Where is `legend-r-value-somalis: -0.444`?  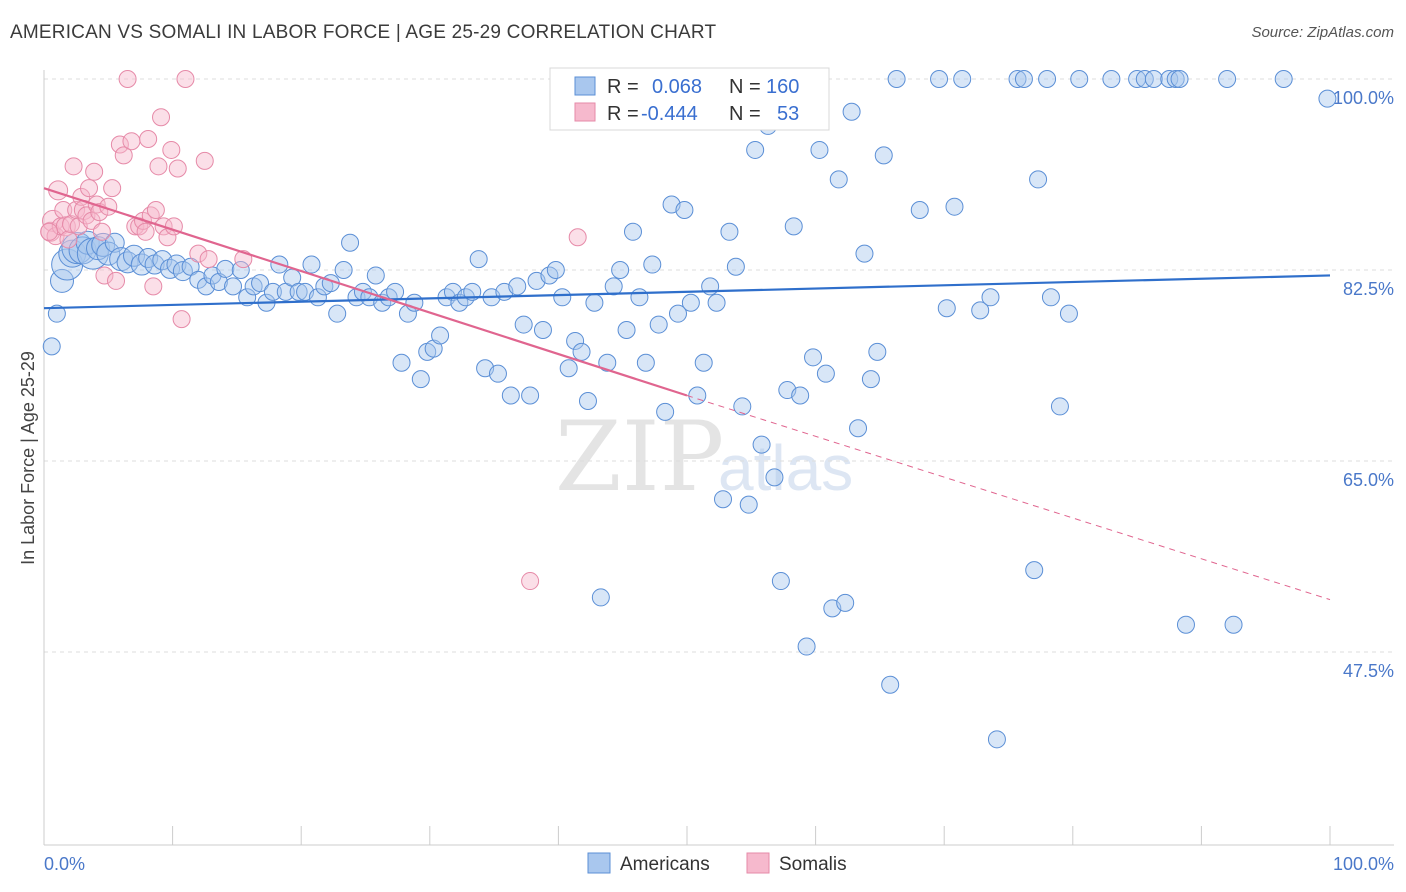
legend-r-value-somalis: -0.444 is located at coordinates (669, 114).